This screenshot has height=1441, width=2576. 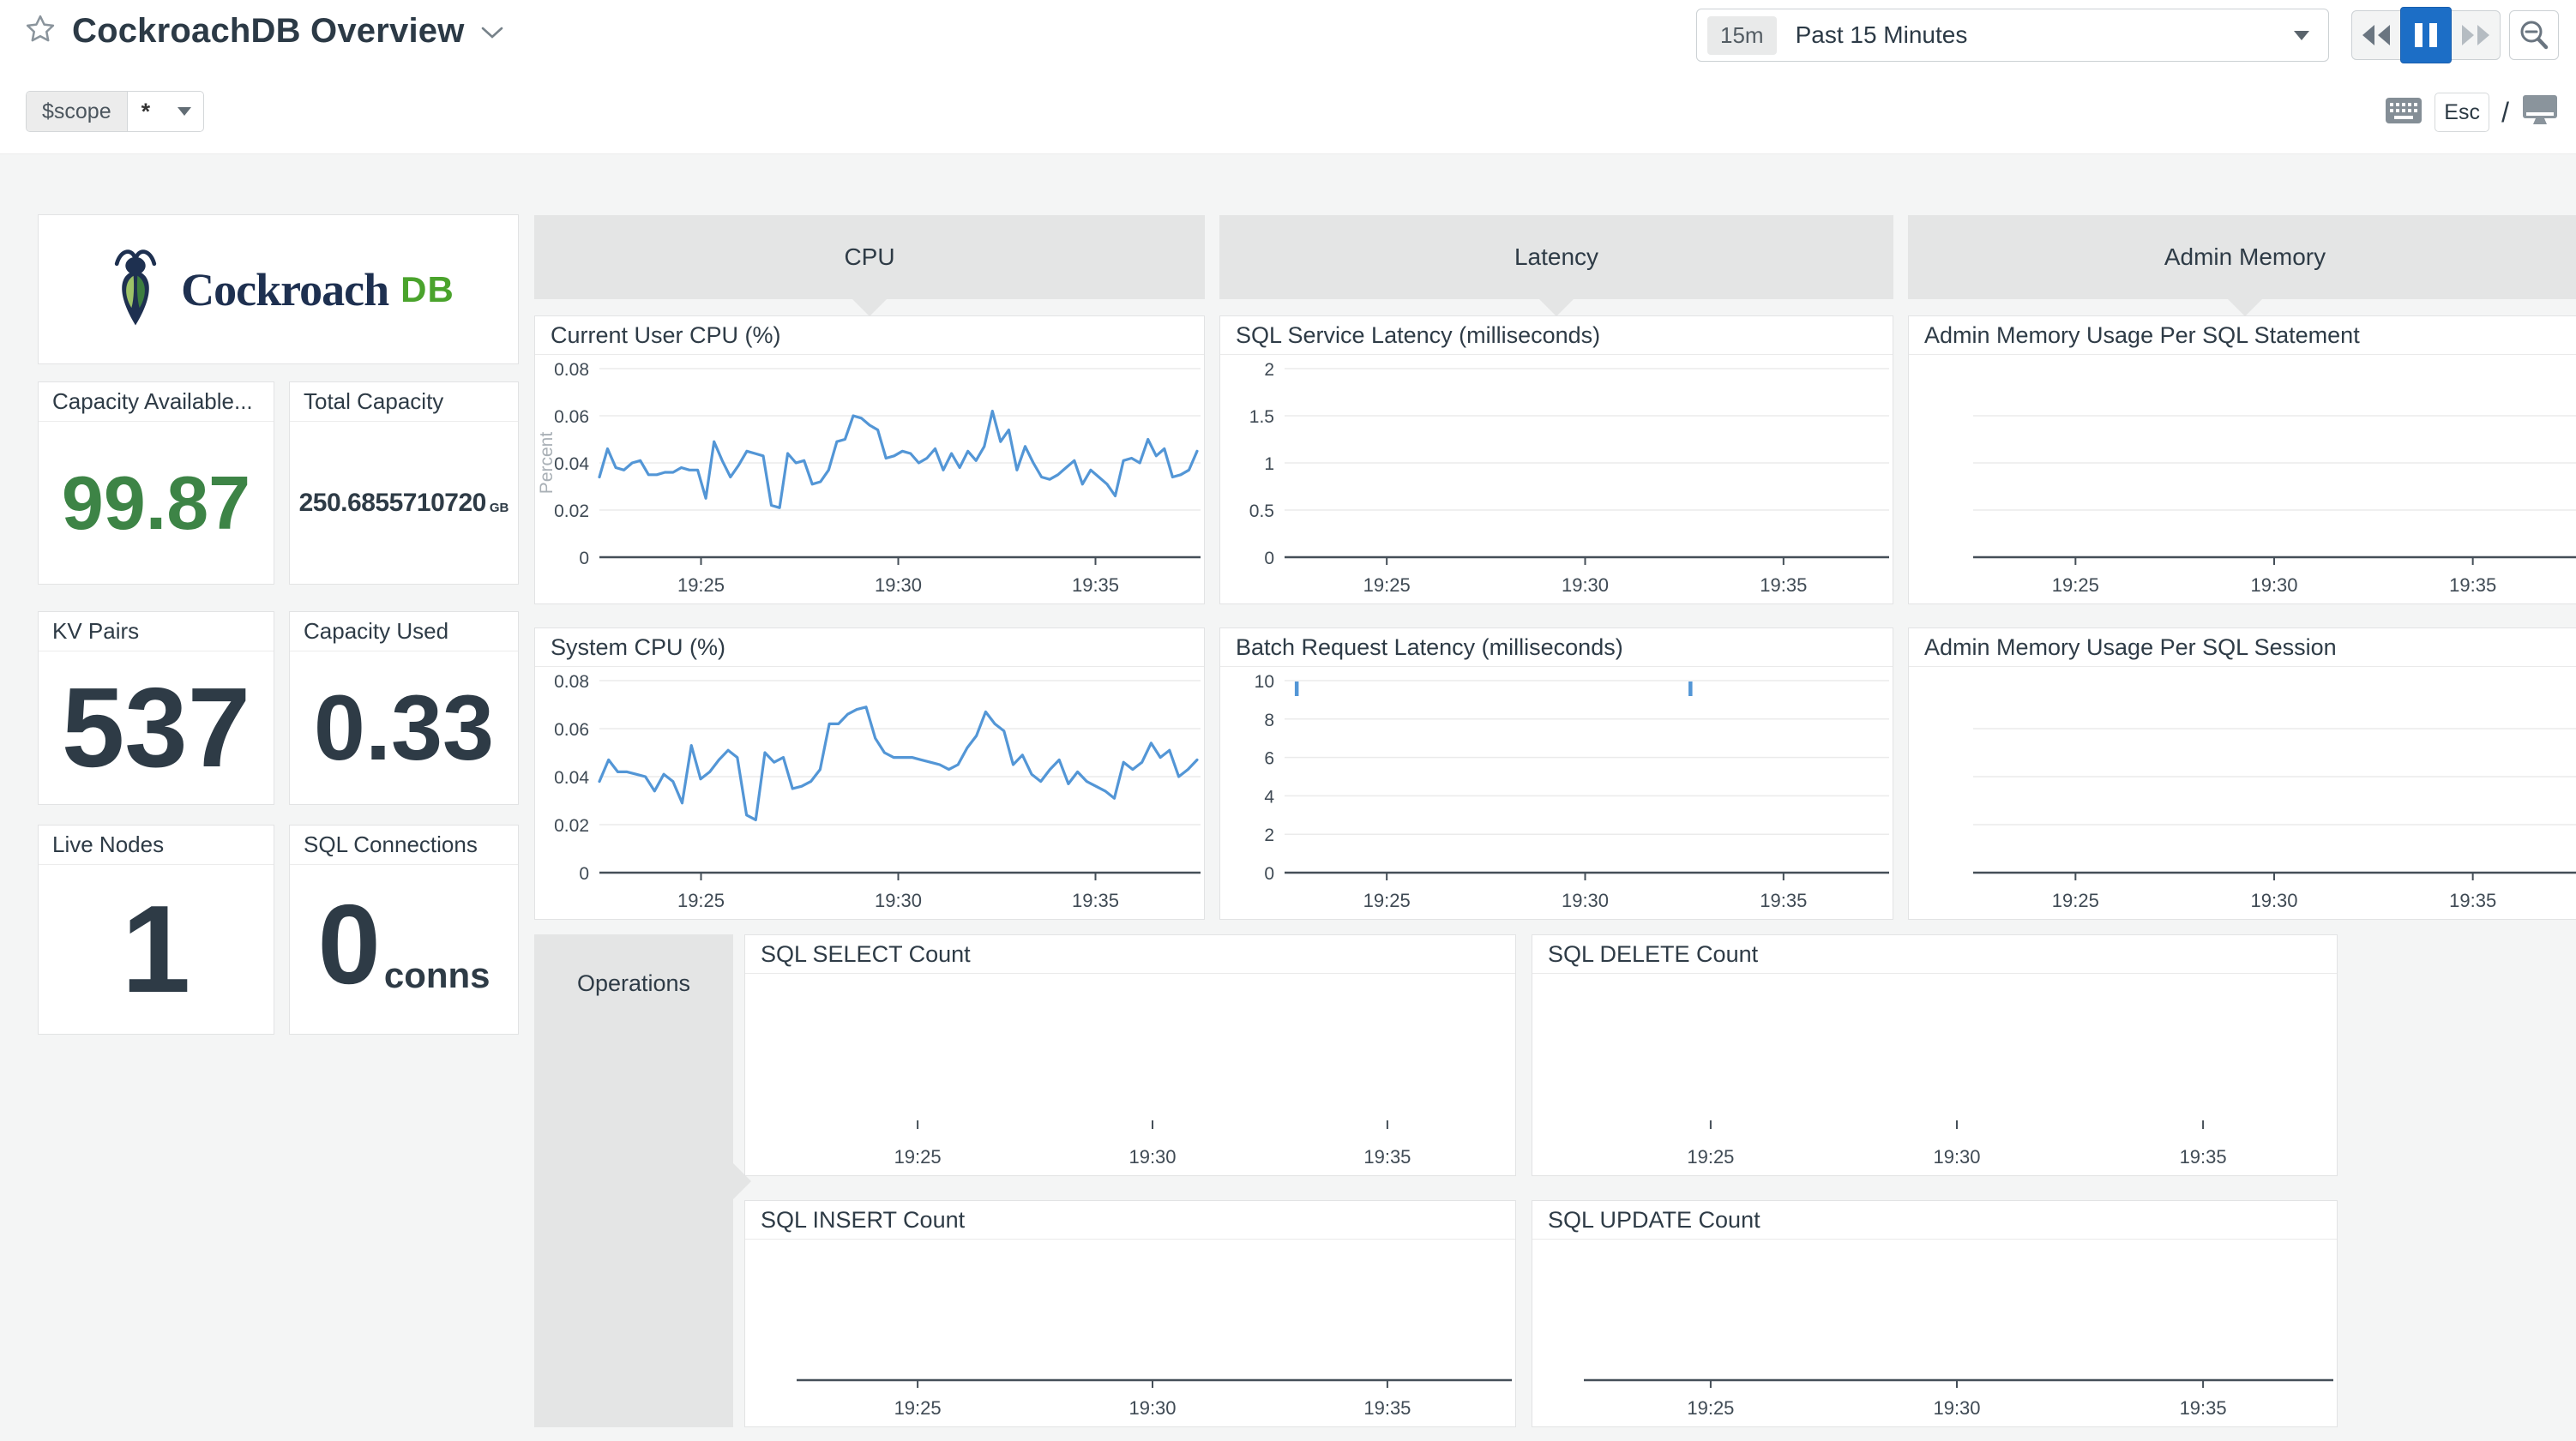 I want to click on chart-plot-system-cpu: 0 0.02 0.04 0.06 0.08 19:25 19:30 19:35, so click(x=869, y=793).